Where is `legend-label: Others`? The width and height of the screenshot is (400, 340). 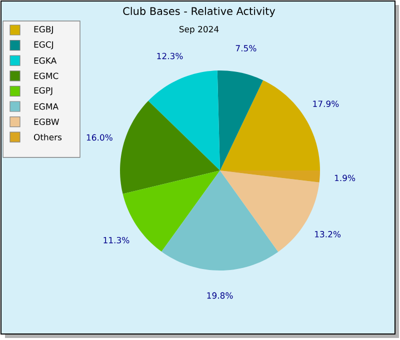 legend-label: Others is located at coordinates (48, 137).